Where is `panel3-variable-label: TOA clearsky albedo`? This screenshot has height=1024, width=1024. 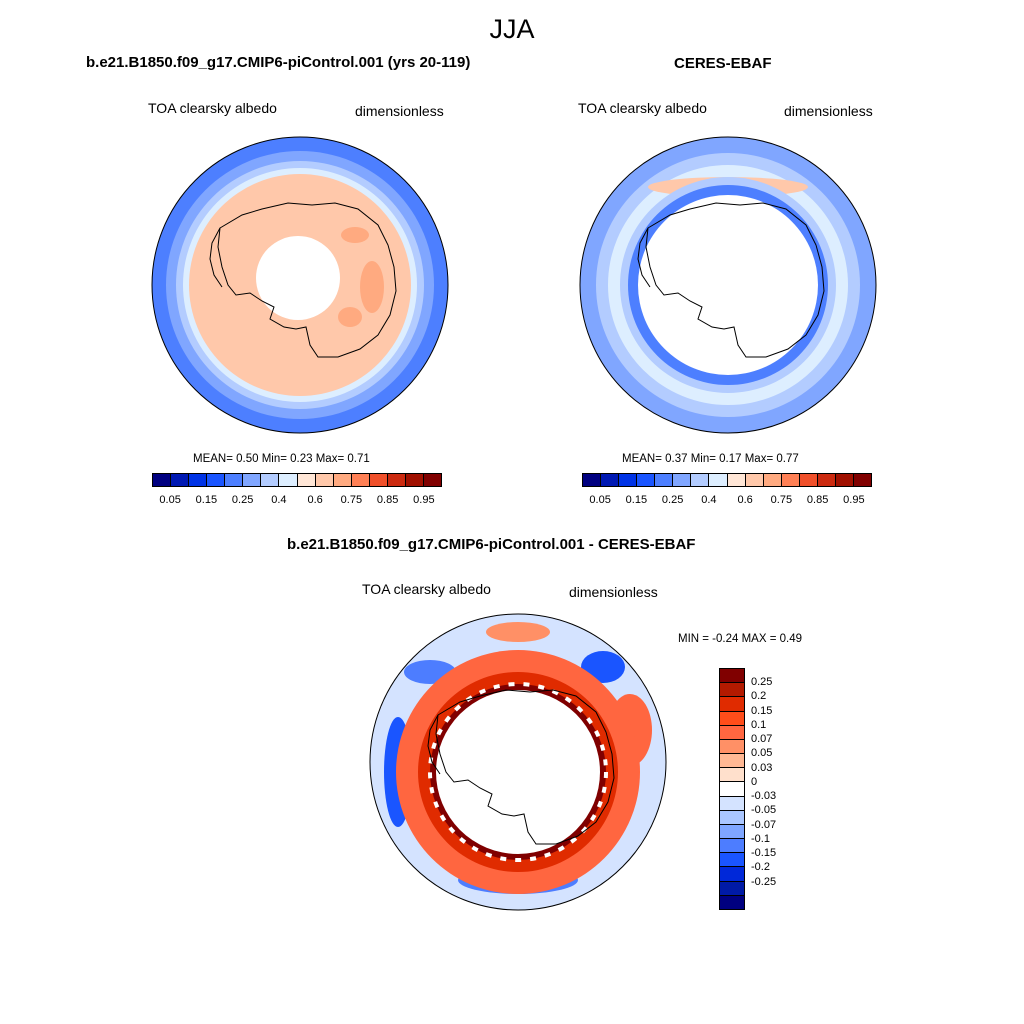 panel3-variable-label: TOA clearsky albedo is located at coordinates (426, 589).